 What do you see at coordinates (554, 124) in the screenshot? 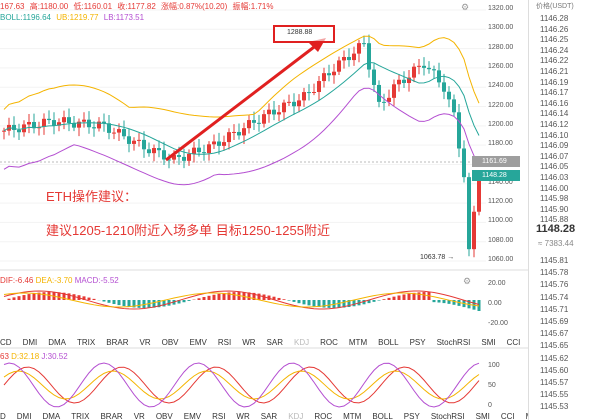
I see `right-price-tick: 1146.12` at bounding box center [554, 124].